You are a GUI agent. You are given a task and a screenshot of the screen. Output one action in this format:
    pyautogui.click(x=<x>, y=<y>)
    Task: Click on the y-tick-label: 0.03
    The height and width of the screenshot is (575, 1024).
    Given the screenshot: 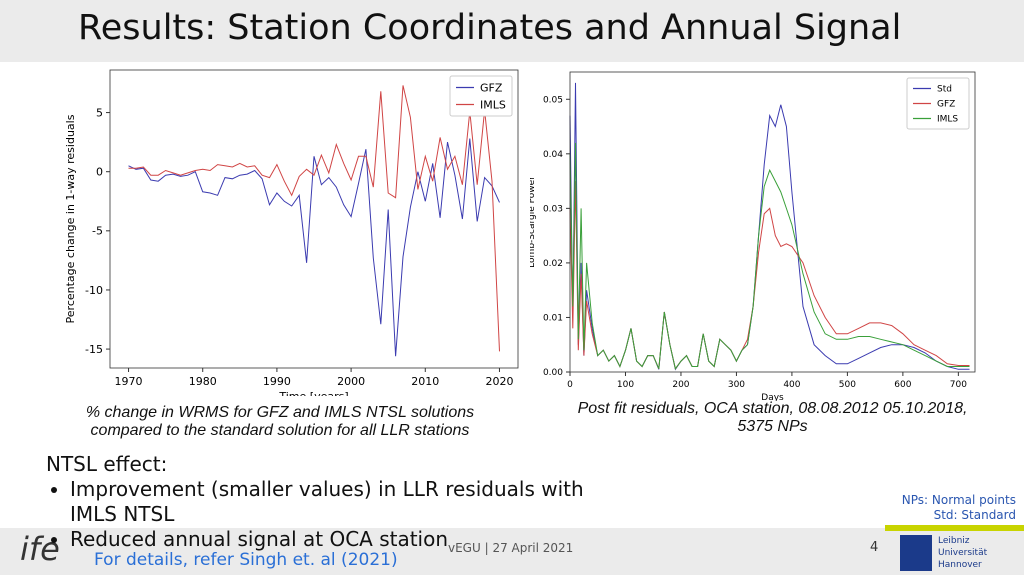 What is the action you would take?
    pyautogui.click(x=553, y=210)
    